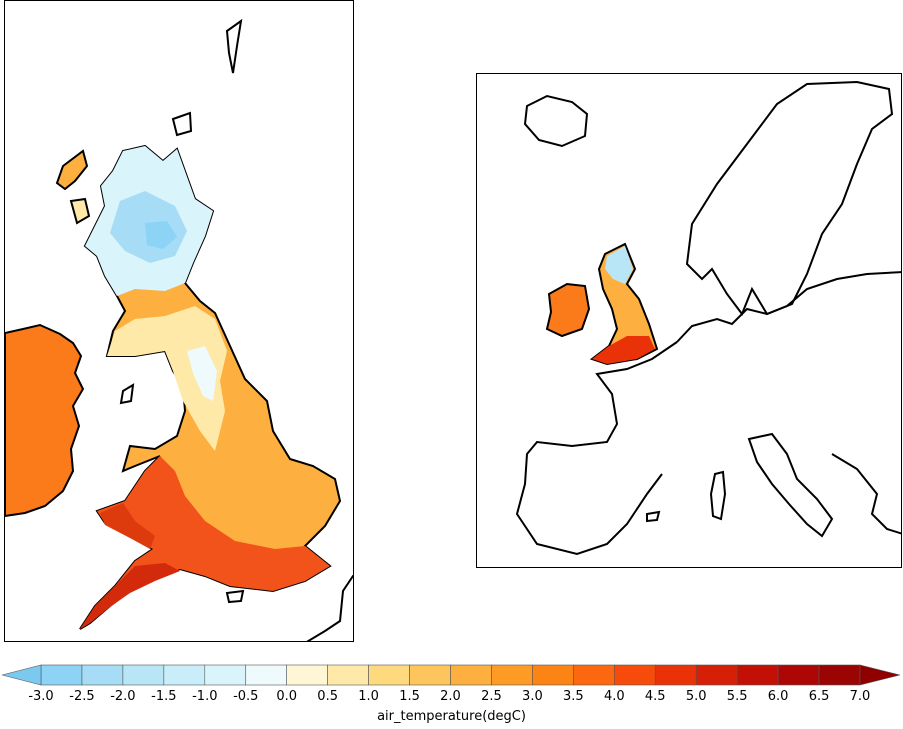  Describe the element at coordinates (235, 596) in the screenshot. I see `isle-of-wight` at that location.